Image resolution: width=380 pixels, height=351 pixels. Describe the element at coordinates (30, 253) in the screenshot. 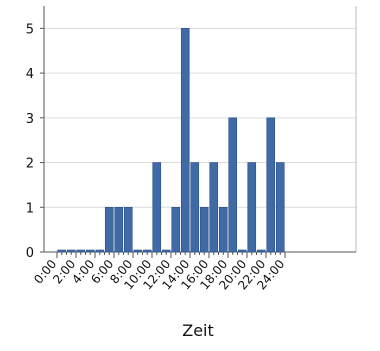

I see `y-tick-label: 0` at that location.